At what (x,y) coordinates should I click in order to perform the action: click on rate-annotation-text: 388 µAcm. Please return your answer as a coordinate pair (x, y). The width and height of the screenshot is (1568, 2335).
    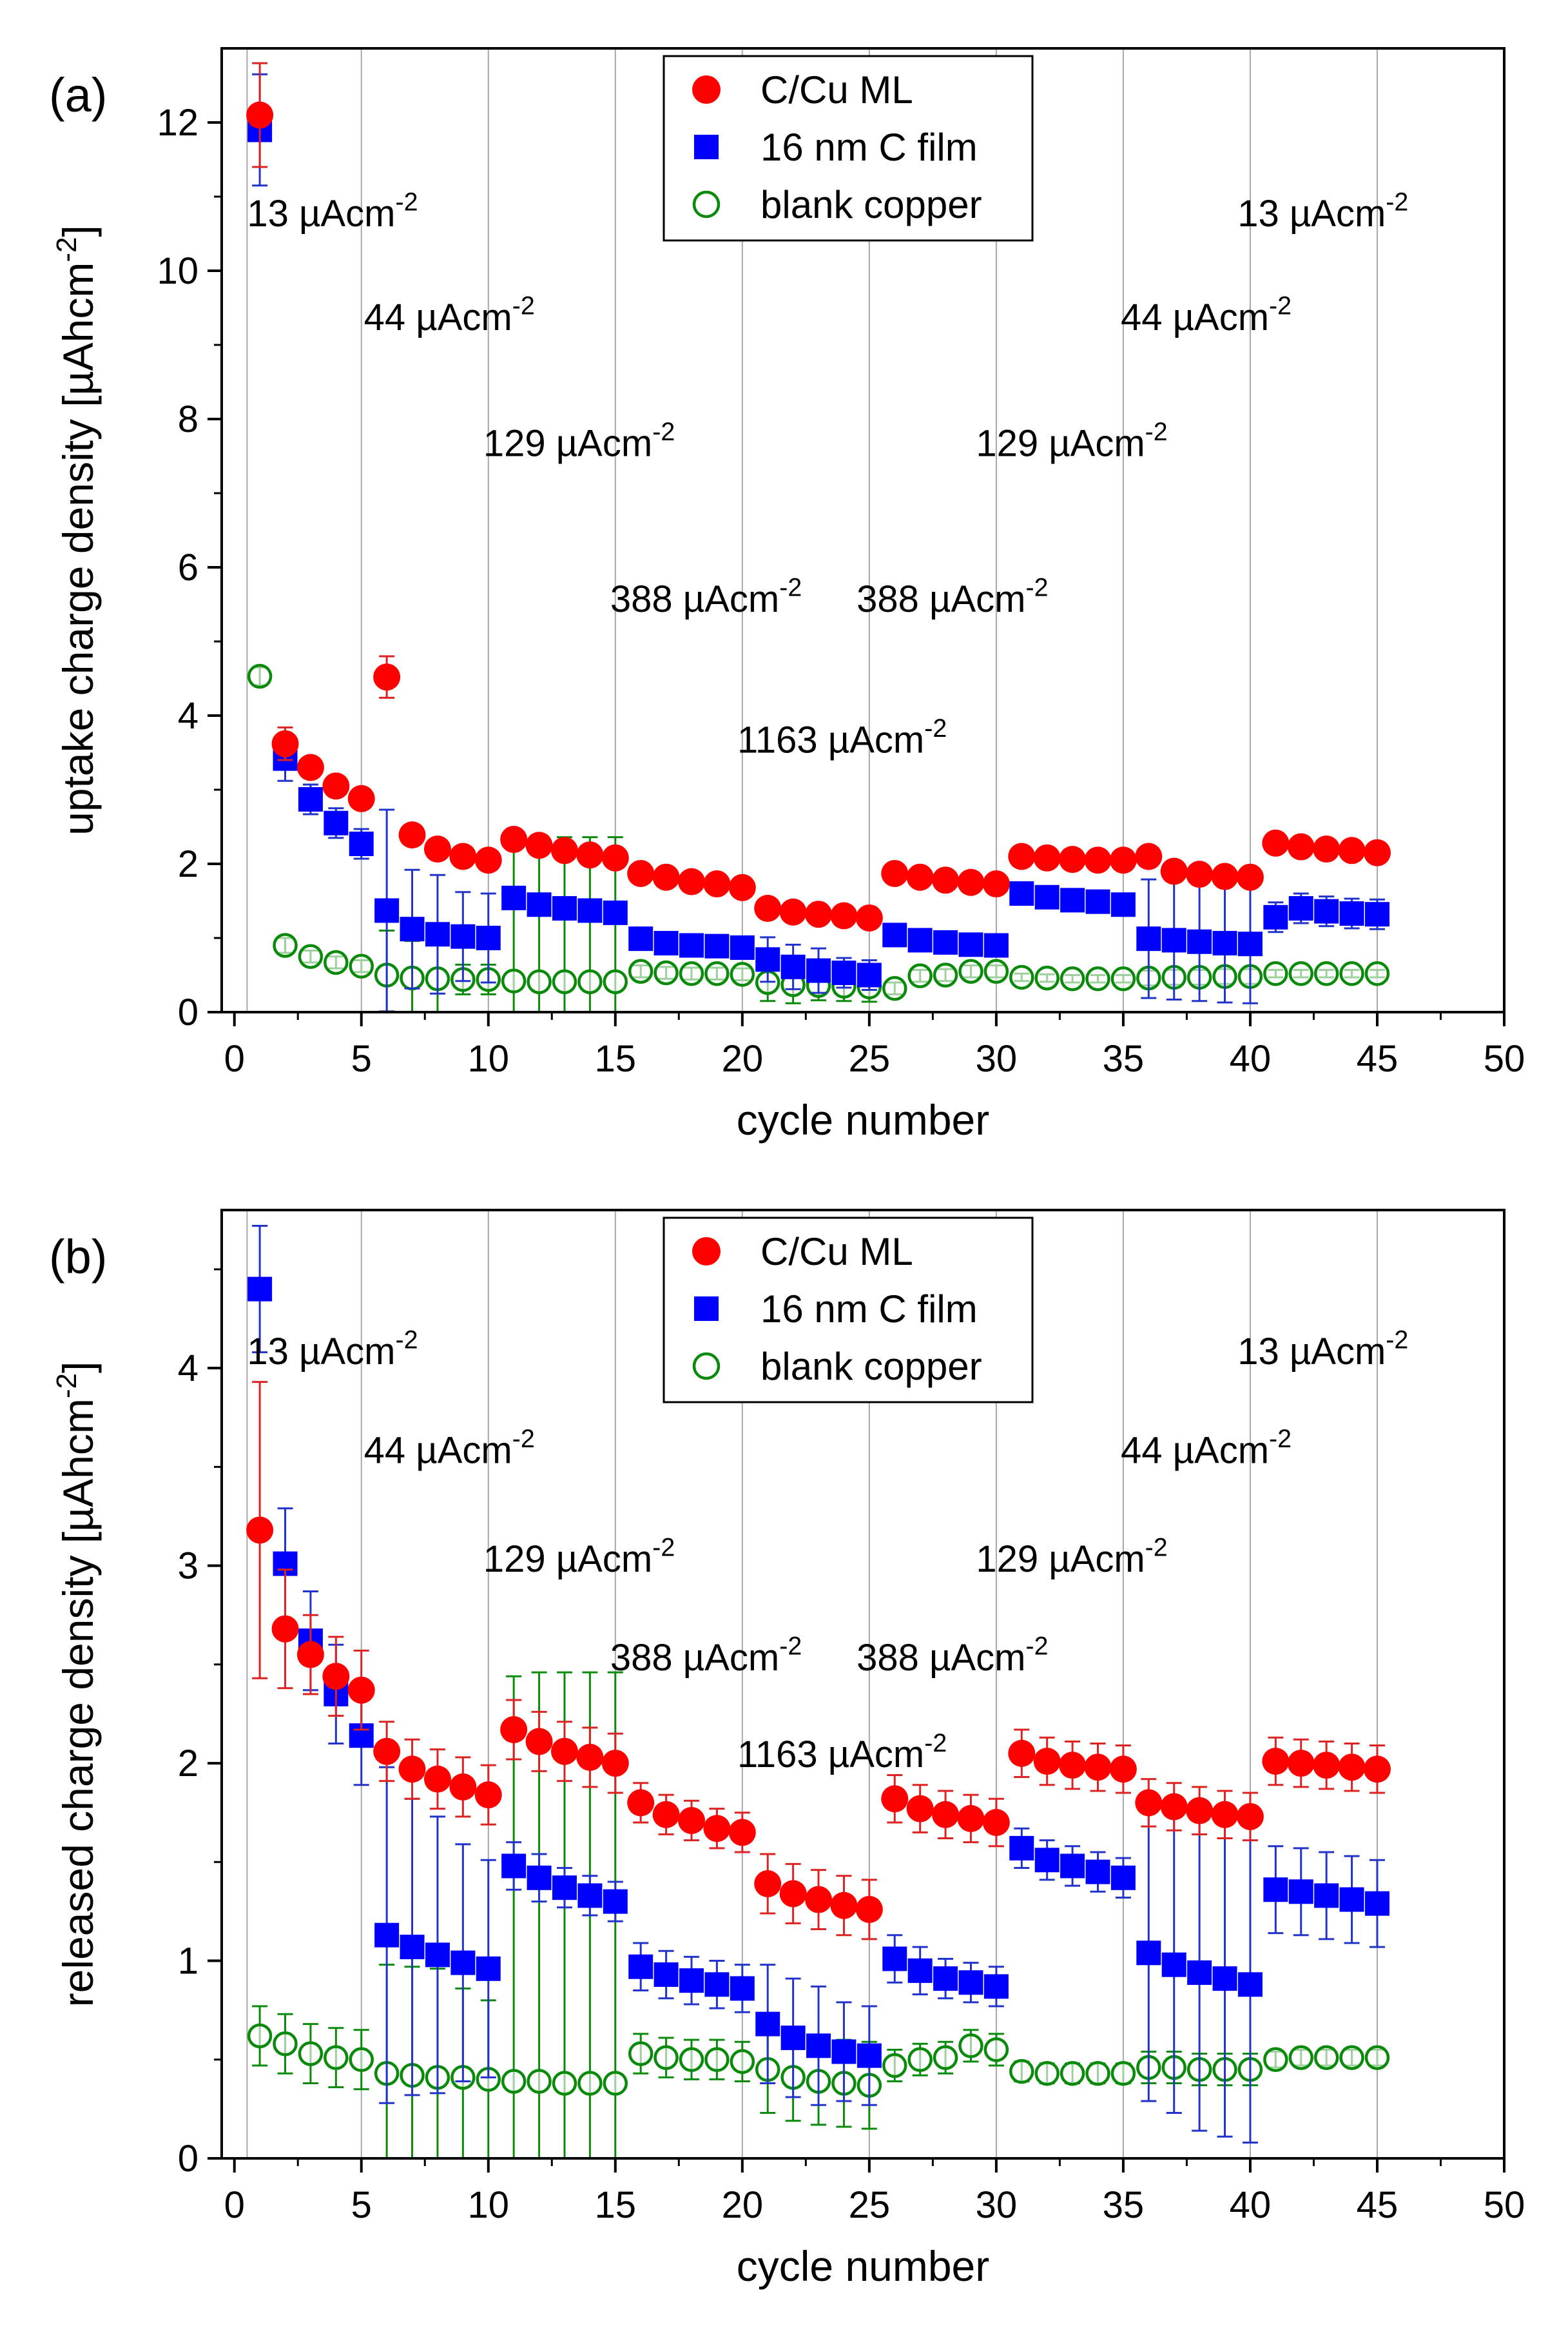
    Looking at the image, I should click on (941, 599).